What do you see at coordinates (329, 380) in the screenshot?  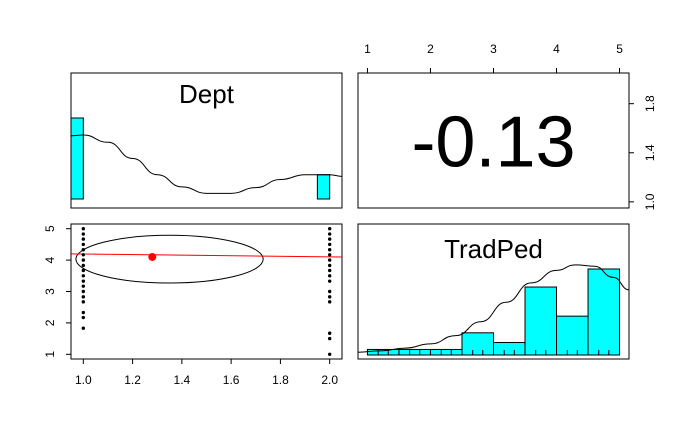 I see `bottom-axis-tick-label-5: 2.0` at bounding box center [329, 380].